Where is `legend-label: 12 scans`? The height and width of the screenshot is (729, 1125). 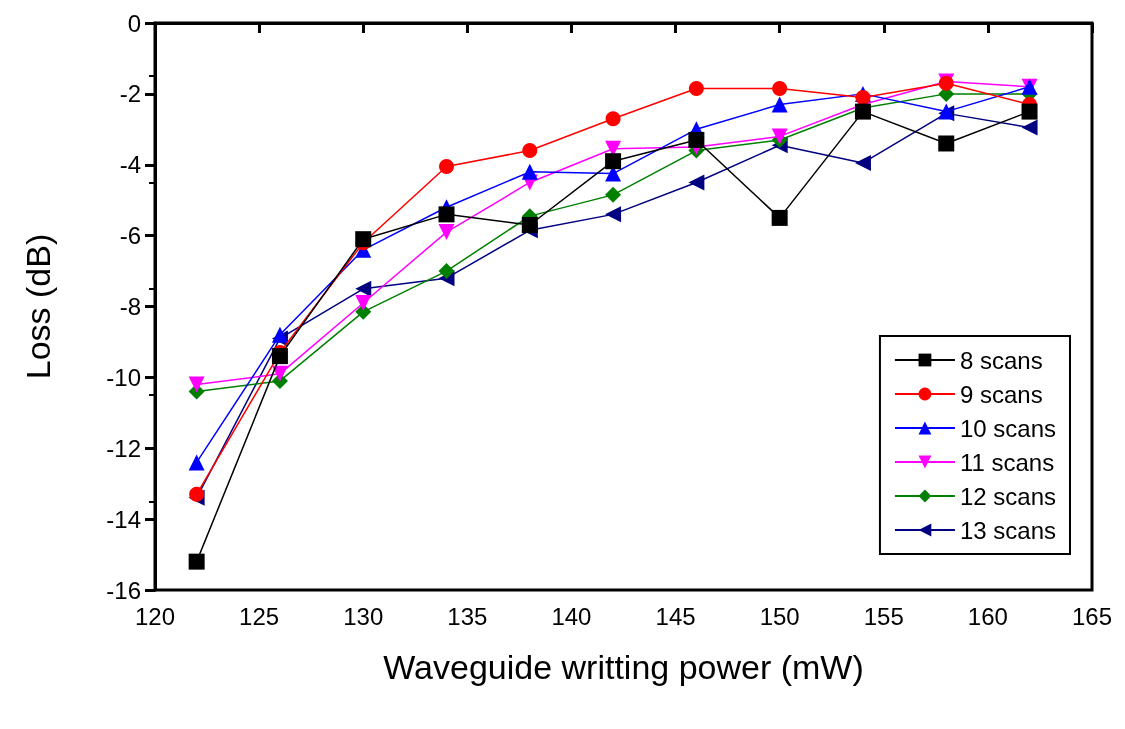 legend-label: 12 scans is located at coordinates (1007, 496).